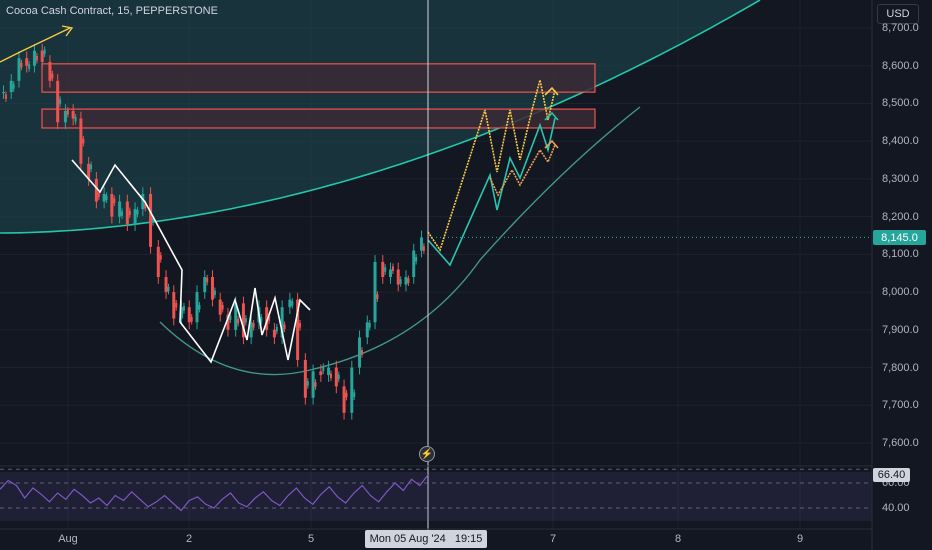 The height and width of the screenshot is (550, 932). What do you see at coordinates (191, 261) in the screenshot?
I see `white-projection-path` at bounding box center [191, 261].